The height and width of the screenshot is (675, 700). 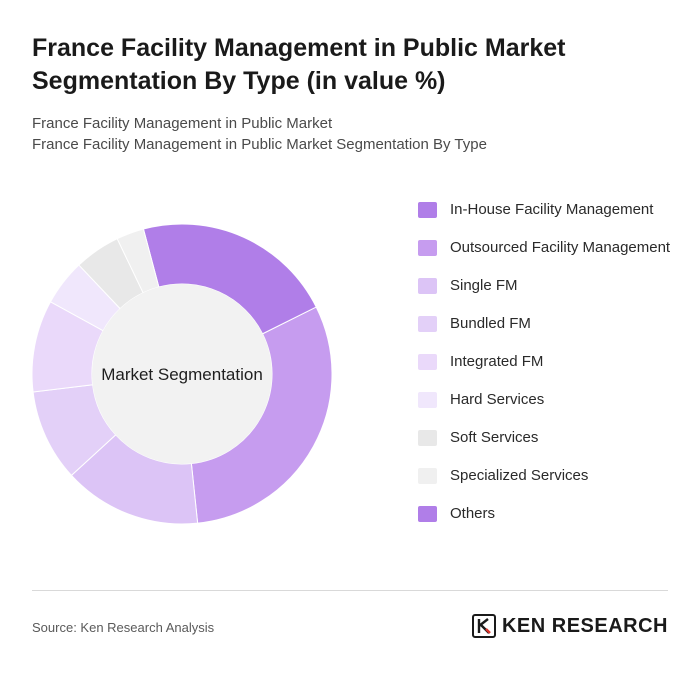 What do you see at coordinates (549, 399) in the screenshot?
I see `legend-item: Hard Services` at bounding box center [549, 399].